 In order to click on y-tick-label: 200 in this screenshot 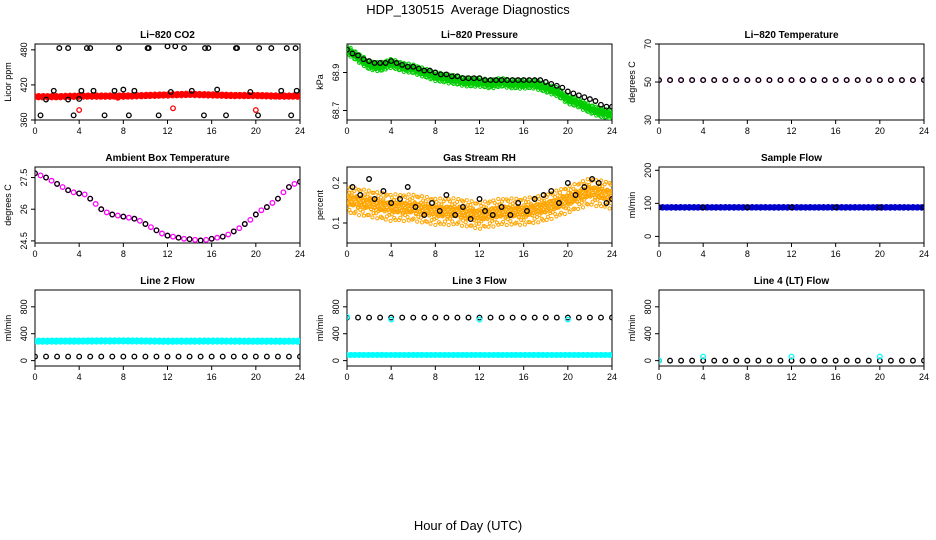, I will do `click(648, 170)`.